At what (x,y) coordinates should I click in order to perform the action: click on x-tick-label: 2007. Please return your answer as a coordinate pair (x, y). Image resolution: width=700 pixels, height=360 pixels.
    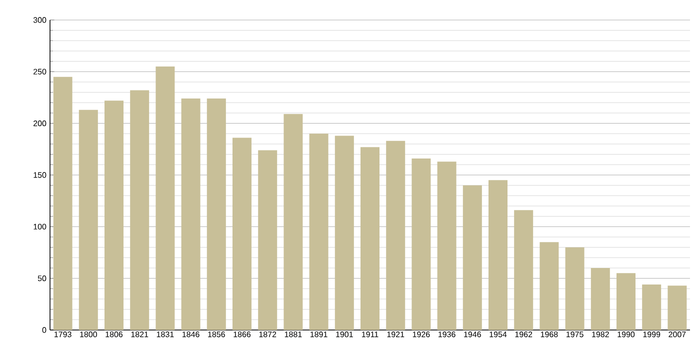
    Looking at the image, I should click on (677, 335).